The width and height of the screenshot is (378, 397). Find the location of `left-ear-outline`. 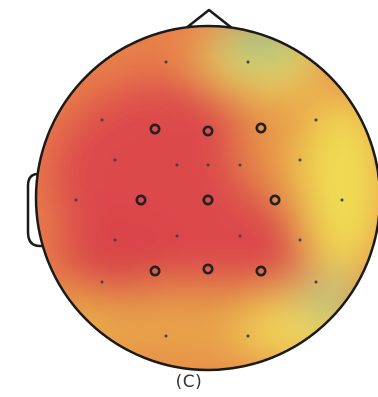

left-ear-outline is located at coordinates (35, 210).